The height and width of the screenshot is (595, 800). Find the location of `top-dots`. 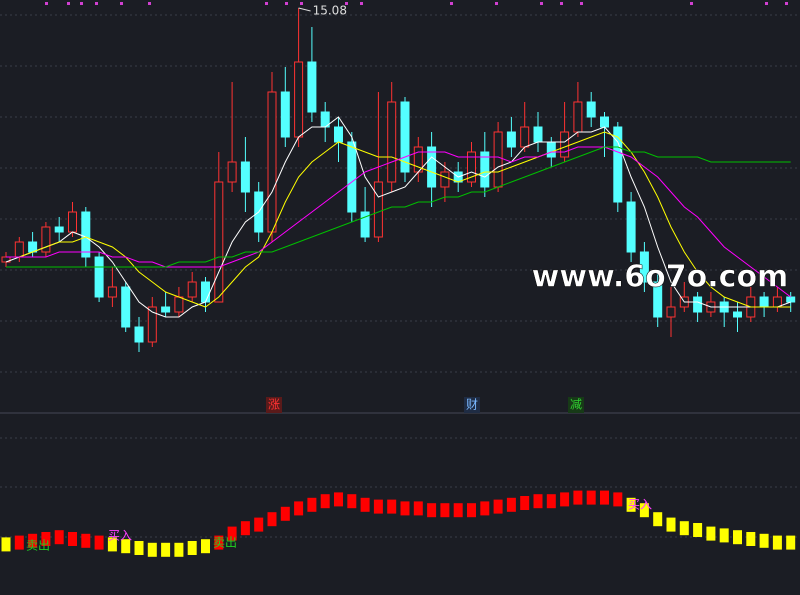

top-dots is located at coordinates (416, 3).